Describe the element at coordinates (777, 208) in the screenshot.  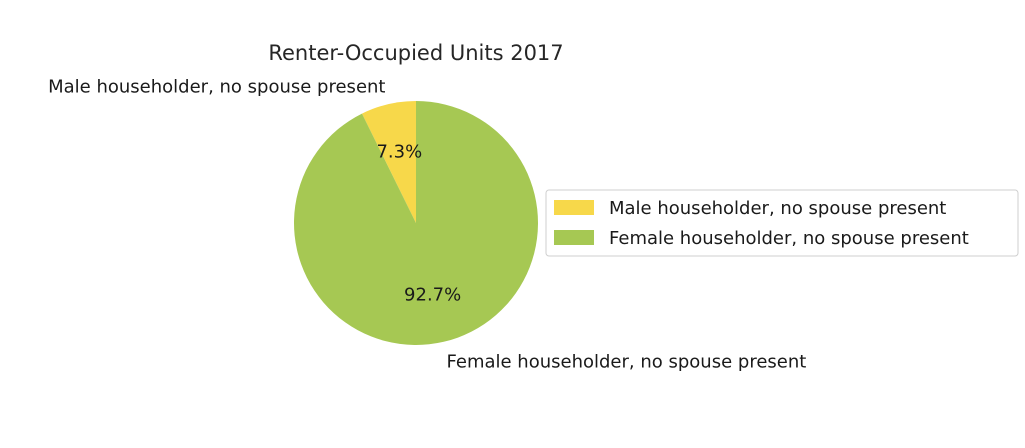
I see `legend-label: Male householder, no spouse present` at that location.